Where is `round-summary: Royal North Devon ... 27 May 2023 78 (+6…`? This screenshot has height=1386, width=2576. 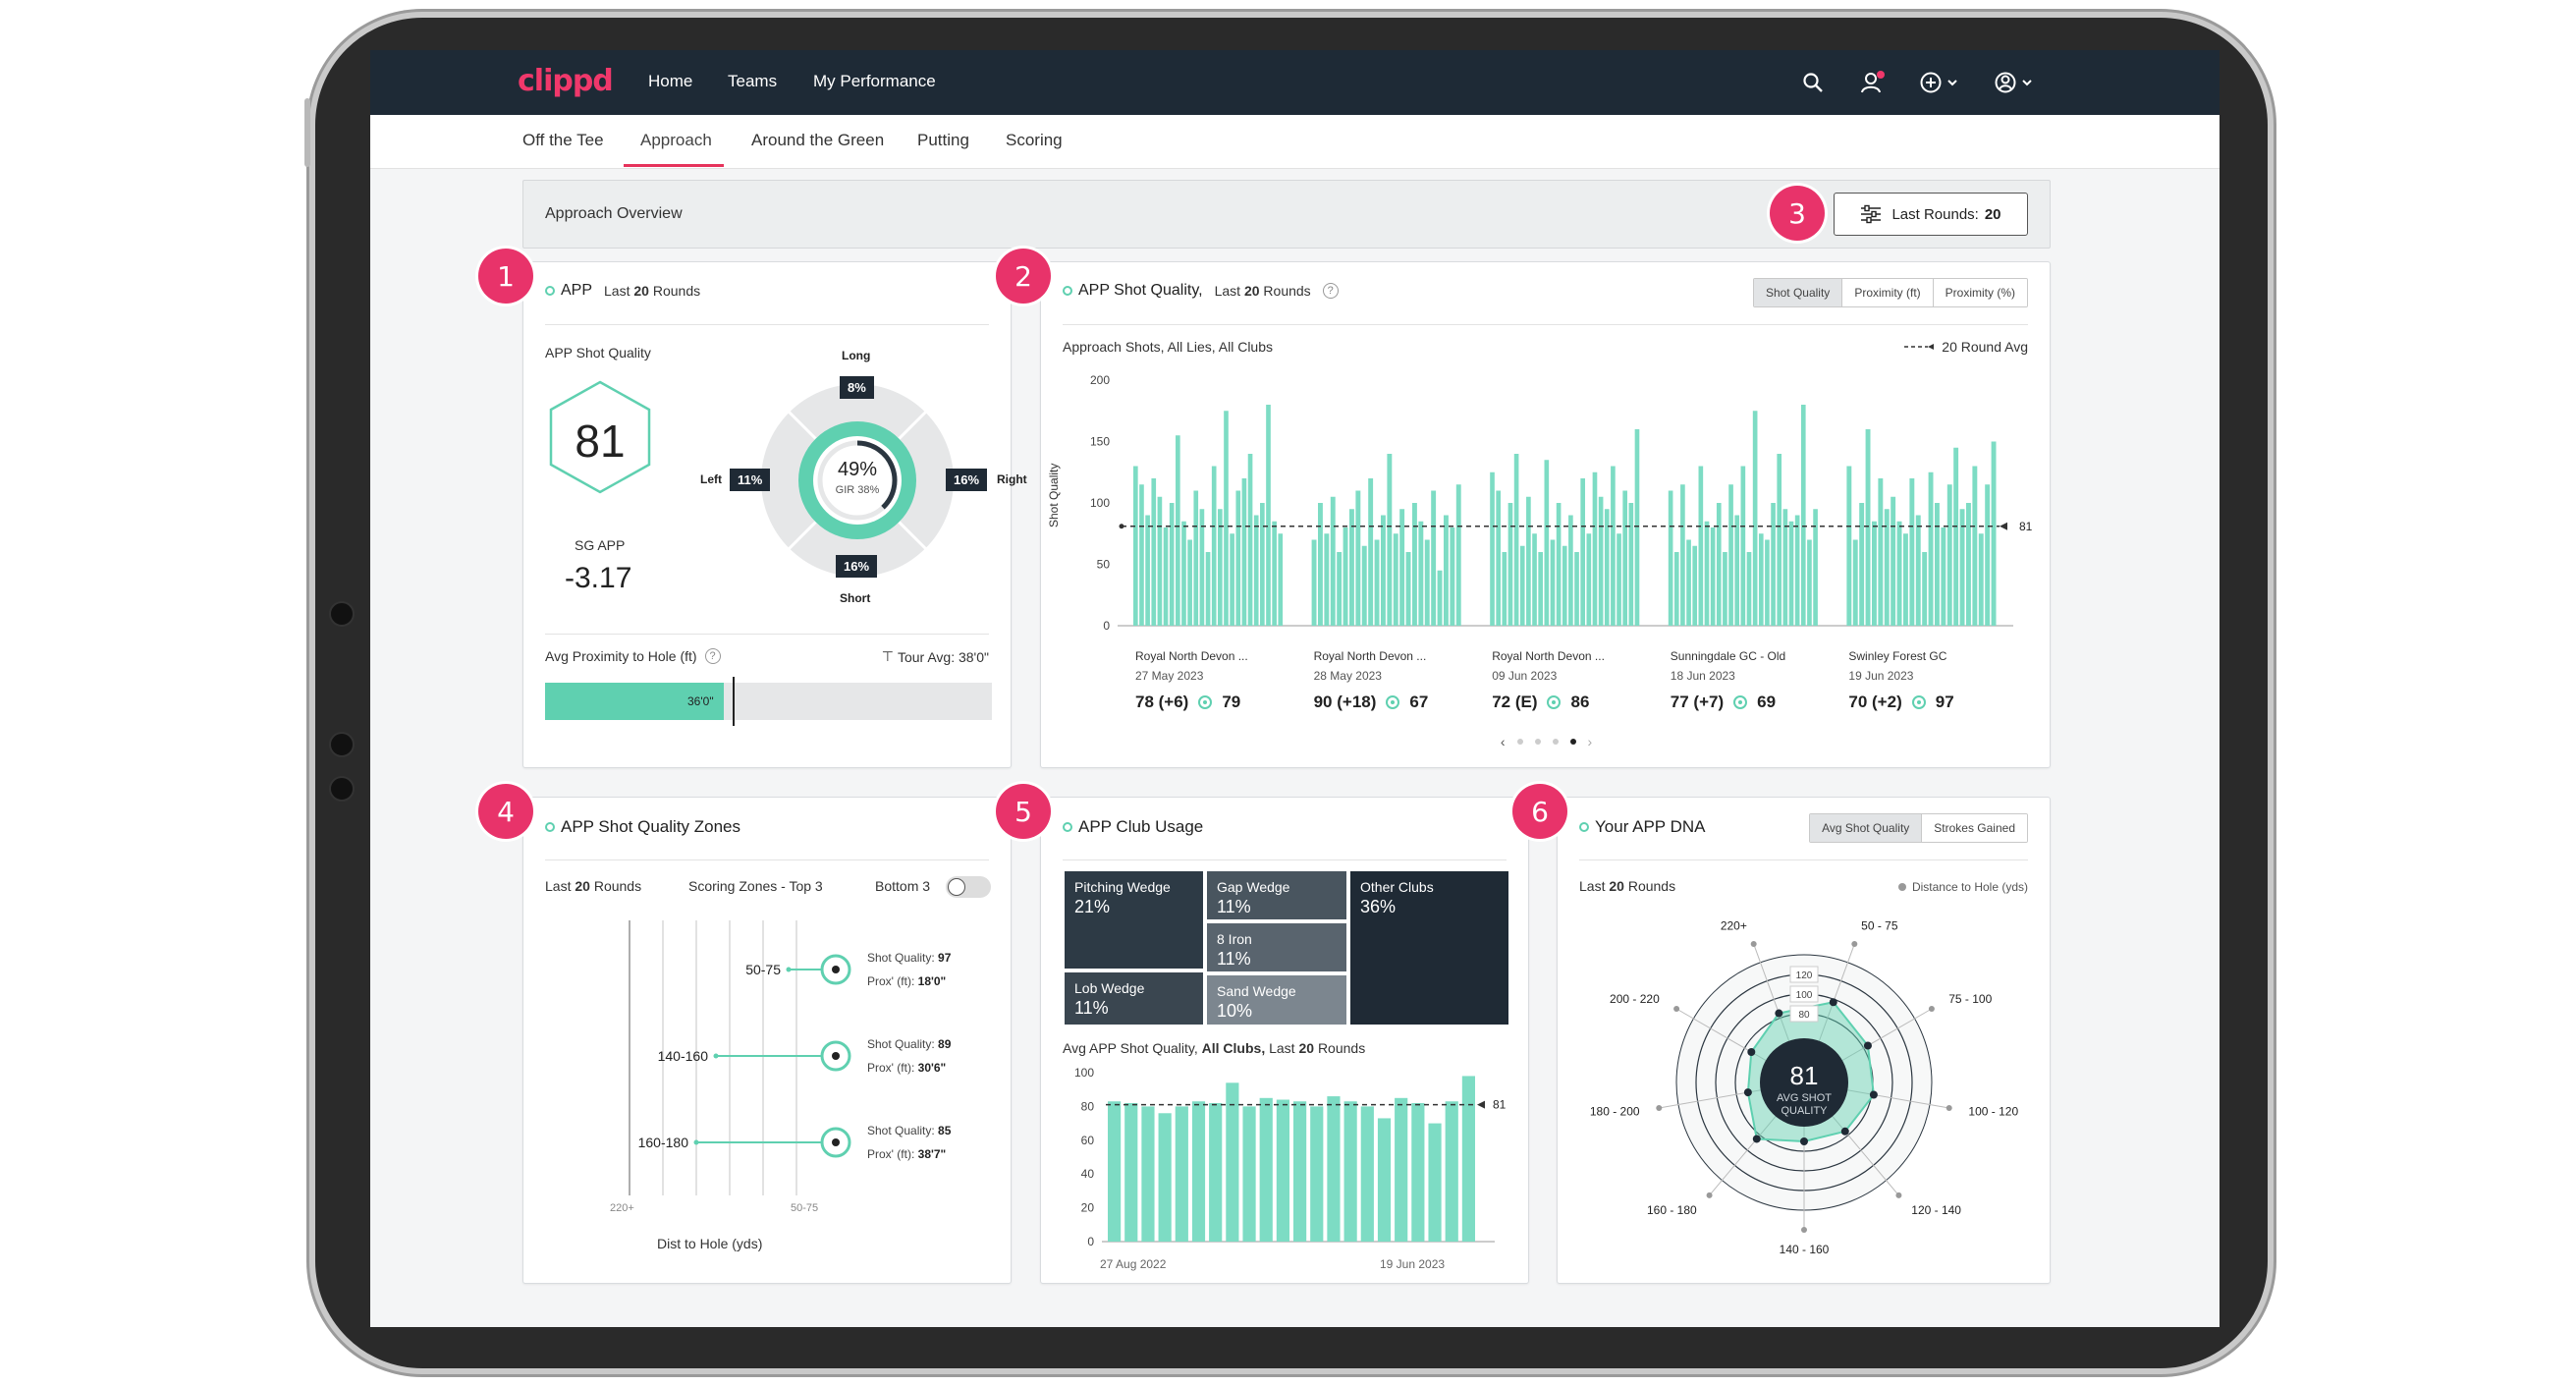
round-summary: Royal North Devon ... 27 May 2023 78 (+6… is located at coordinates (1219, 680).